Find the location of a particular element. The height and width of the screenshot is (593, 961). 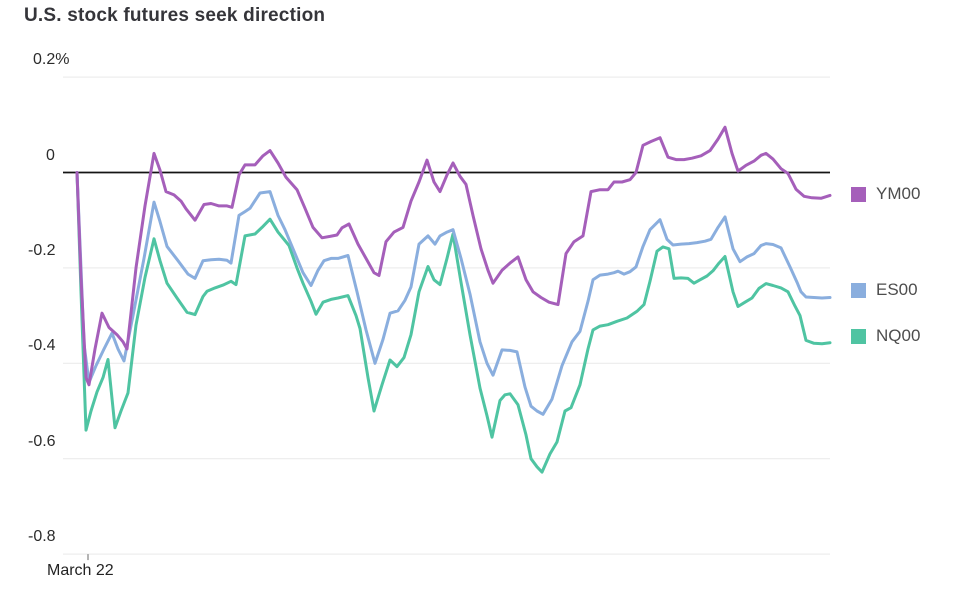

legend-item-nq00: NQ00 is located at coordinates (885, 336).